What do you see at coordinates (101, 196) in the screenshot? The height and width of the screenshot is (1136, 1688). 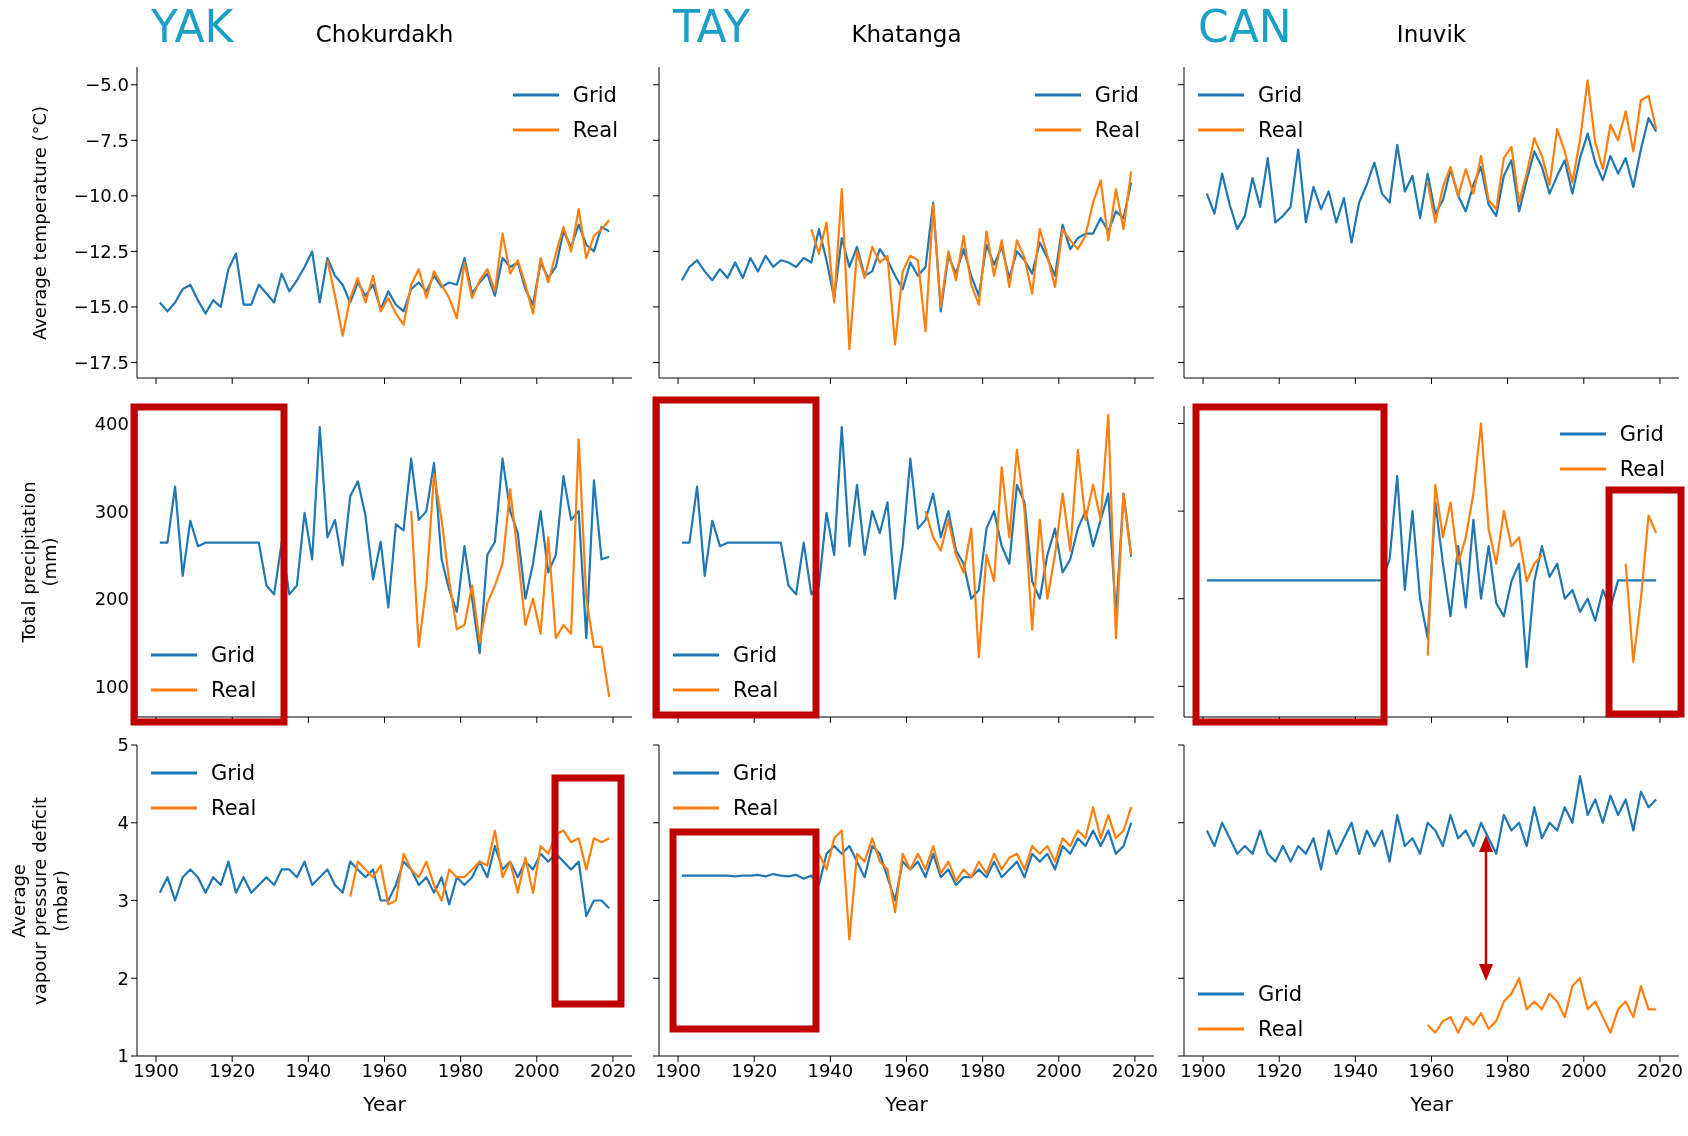 I see `y-tick-label: −10.0` at bounding box center [101, 196].